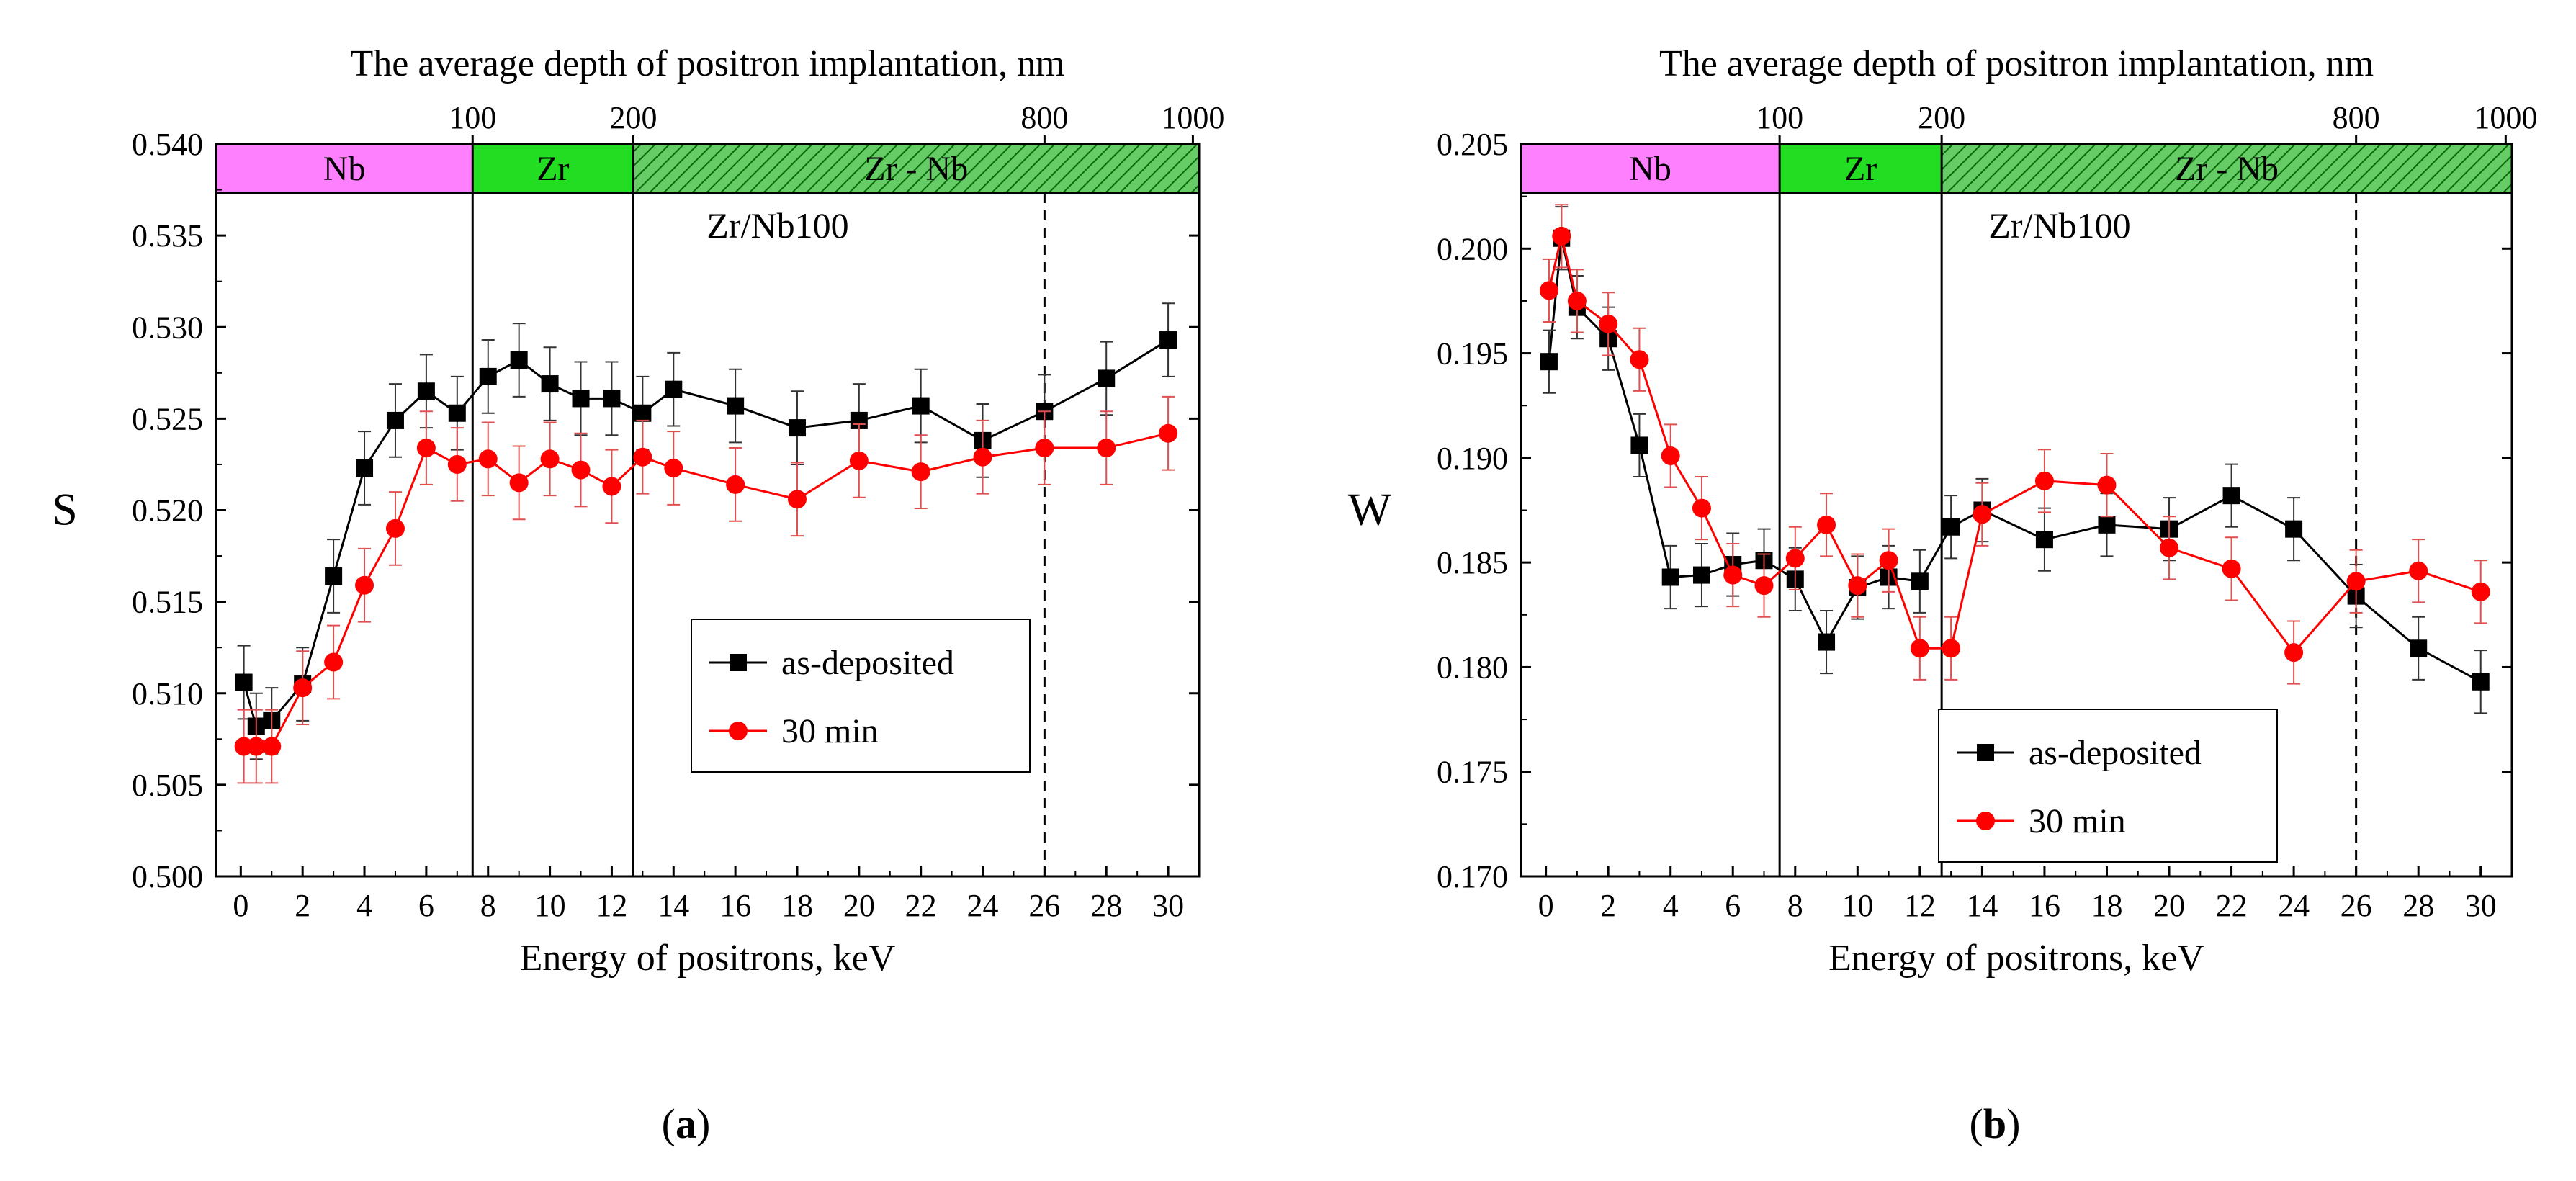 This screenshot has height=1181, width=2576. What do you see at coordinates (1671, 905) in the screenshot?
I see `x-tick-label: 4` at bounding box center [1671, 905].